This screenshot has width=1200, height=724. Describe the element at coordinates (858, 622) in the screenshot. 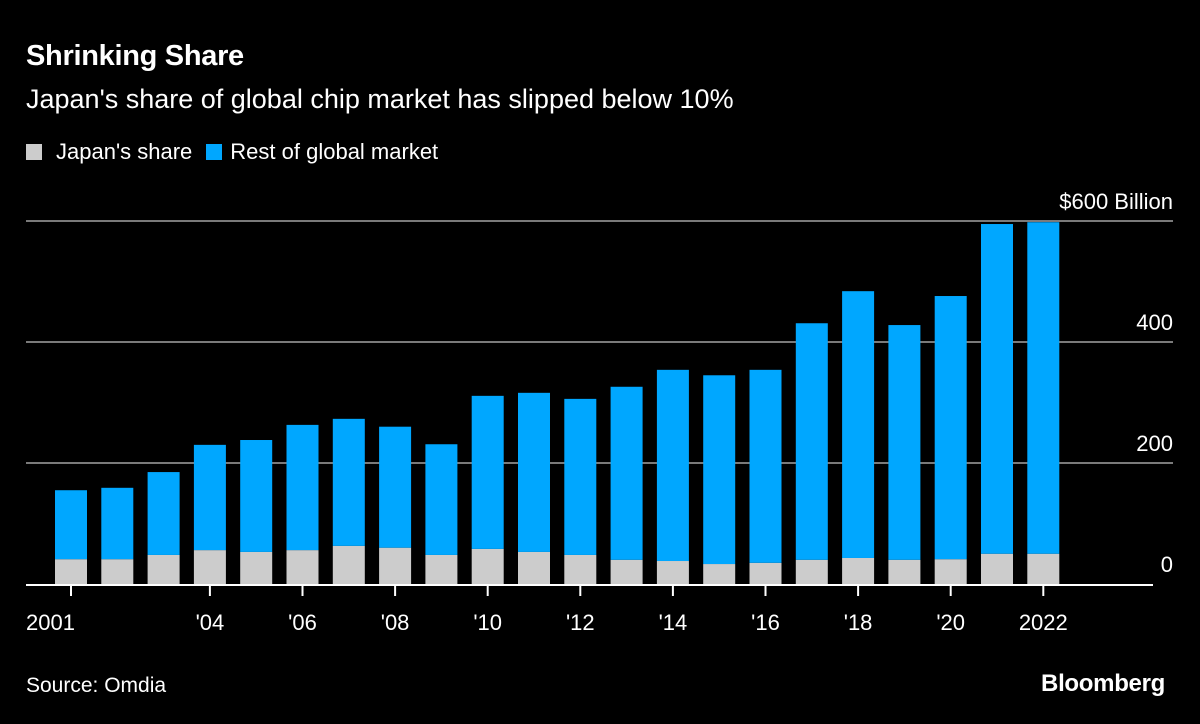

I see `x-tick-label: '18` at that location.